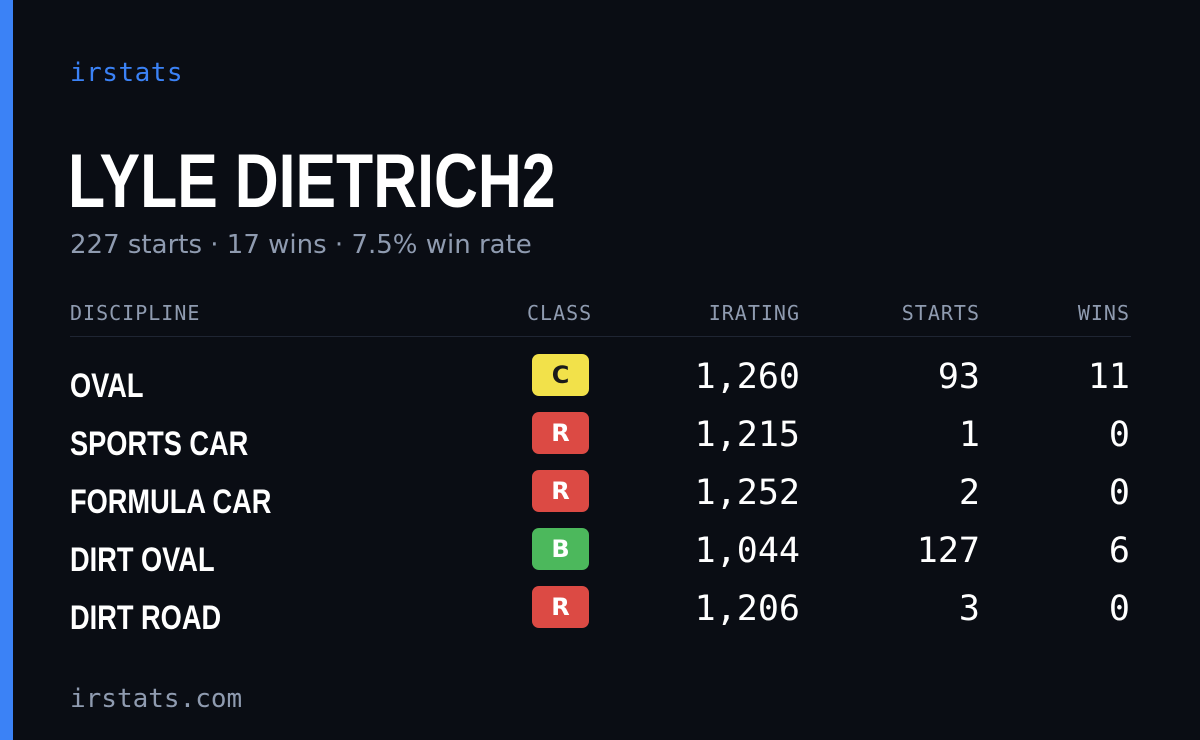 The width and height of the screenshot is (1200, 740). Describe the element at coordinates (747, 493) in the screenshot. I see `irating-value: 1,252` at that location.